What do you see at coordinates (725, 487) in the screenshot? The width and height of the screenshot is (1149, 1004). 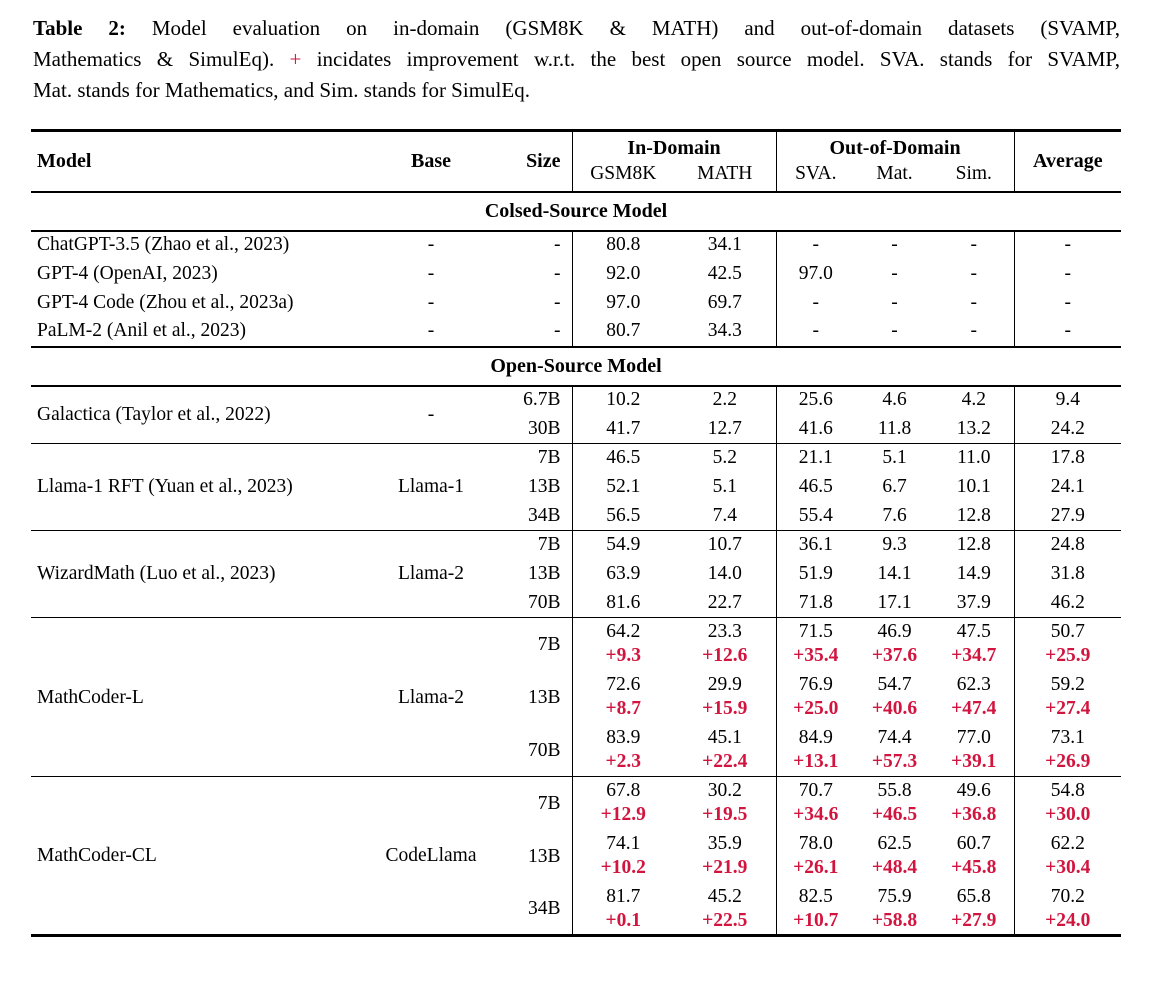 I see `value-cell: 5.1` at bounding box center [725, 487].